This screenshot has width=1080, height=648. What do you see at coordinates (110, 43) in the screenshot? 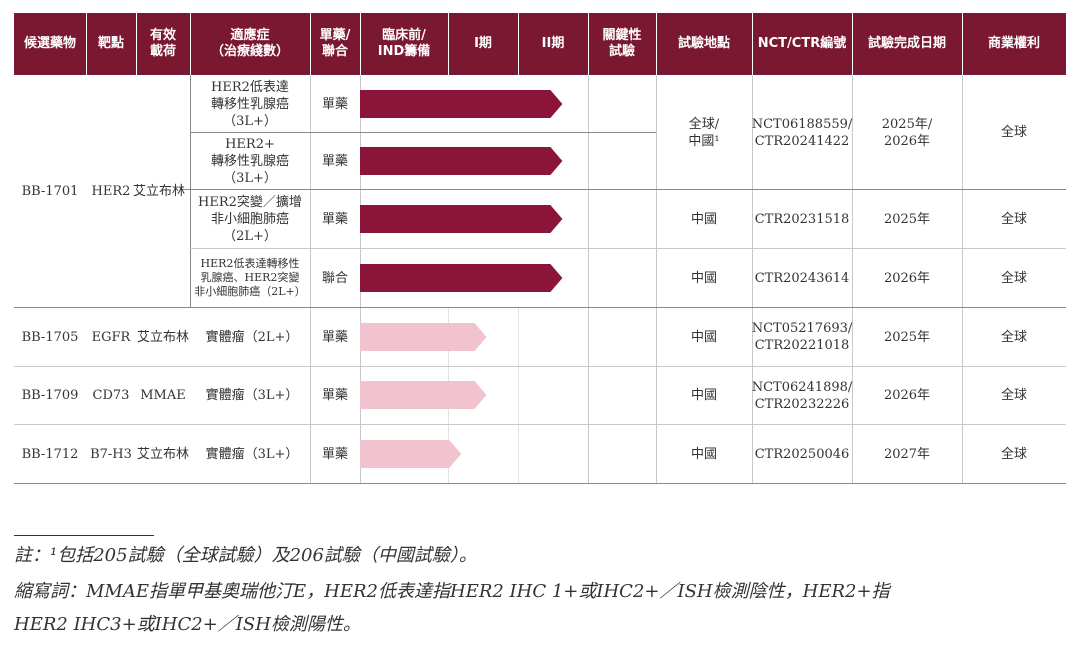
I see `header-target: 靶點` at bounding box center [110, 43].